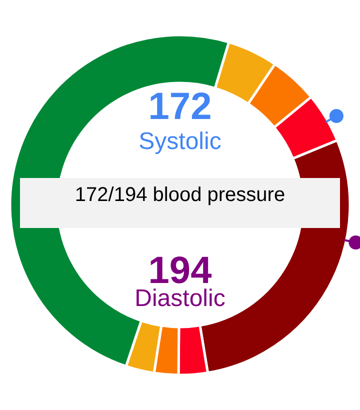  Describe the element at coordinates (180, 107) in the screenshot. I see `text: 172` at that location.